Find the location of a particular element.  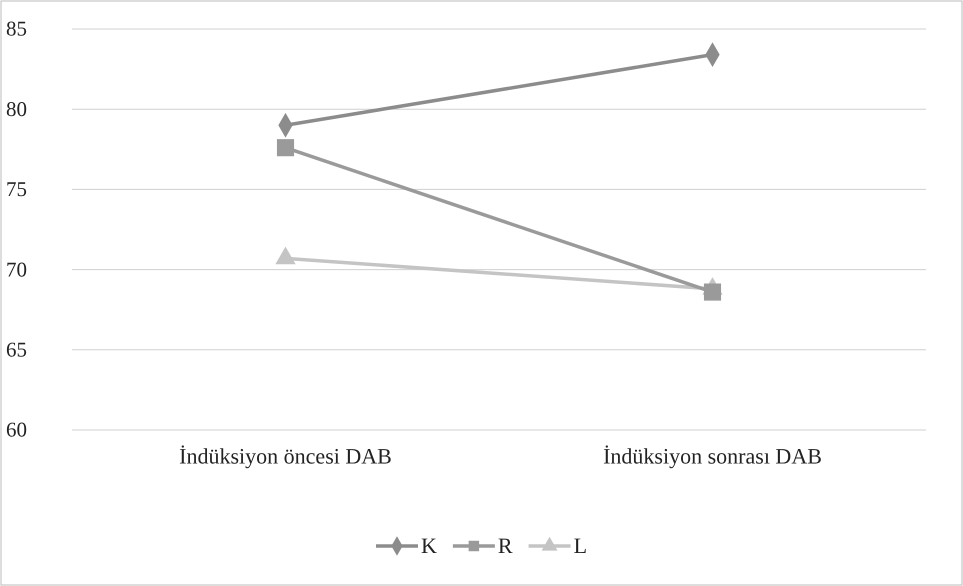

y-tick-label: 65 is located at coordinates (16, 350).